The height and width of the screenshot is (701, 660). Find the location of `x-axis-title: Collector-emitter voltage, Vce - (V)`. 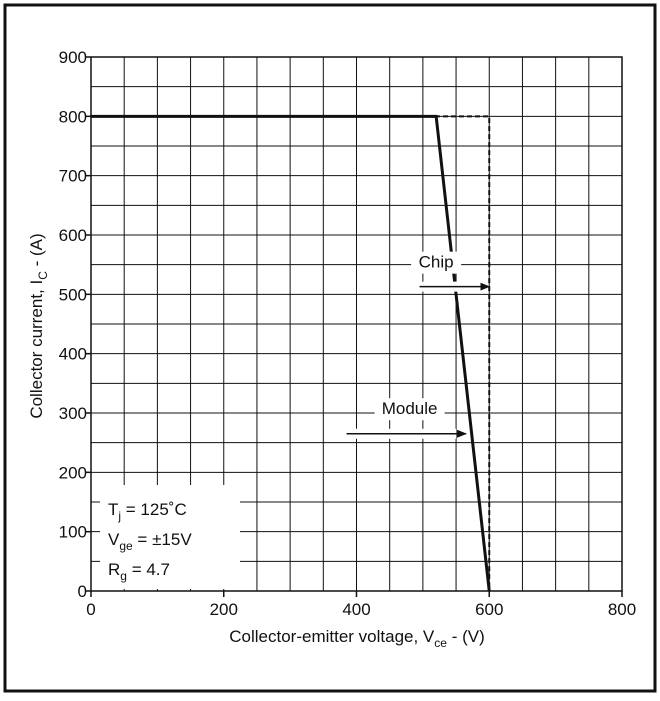

x-axis-title: Collector-emitter voltage, Vce - (V) is located at coordinates (357, 638).